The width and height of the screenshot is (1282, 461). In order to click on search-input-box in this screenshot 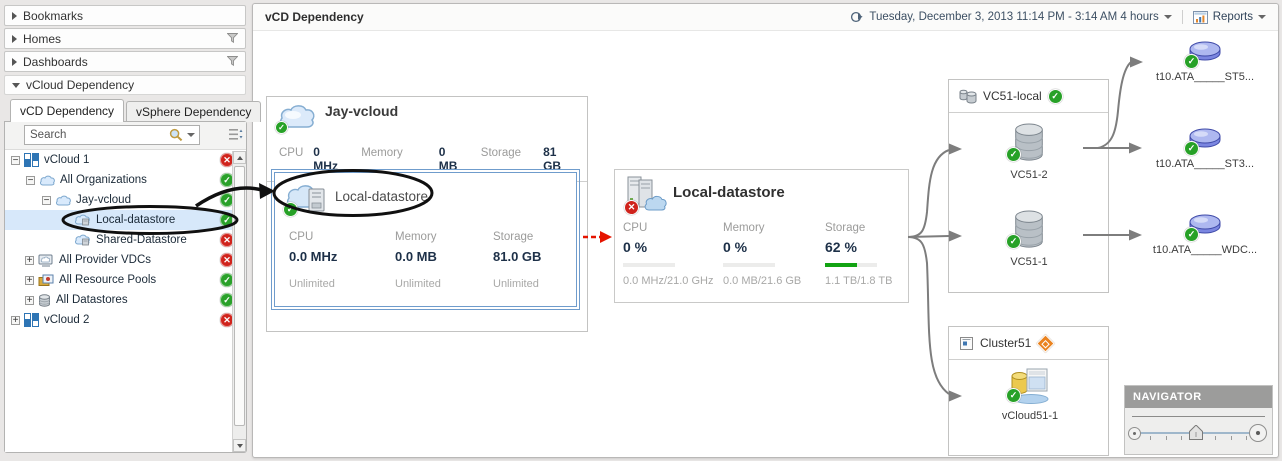, I will do `click(112, 135)`.